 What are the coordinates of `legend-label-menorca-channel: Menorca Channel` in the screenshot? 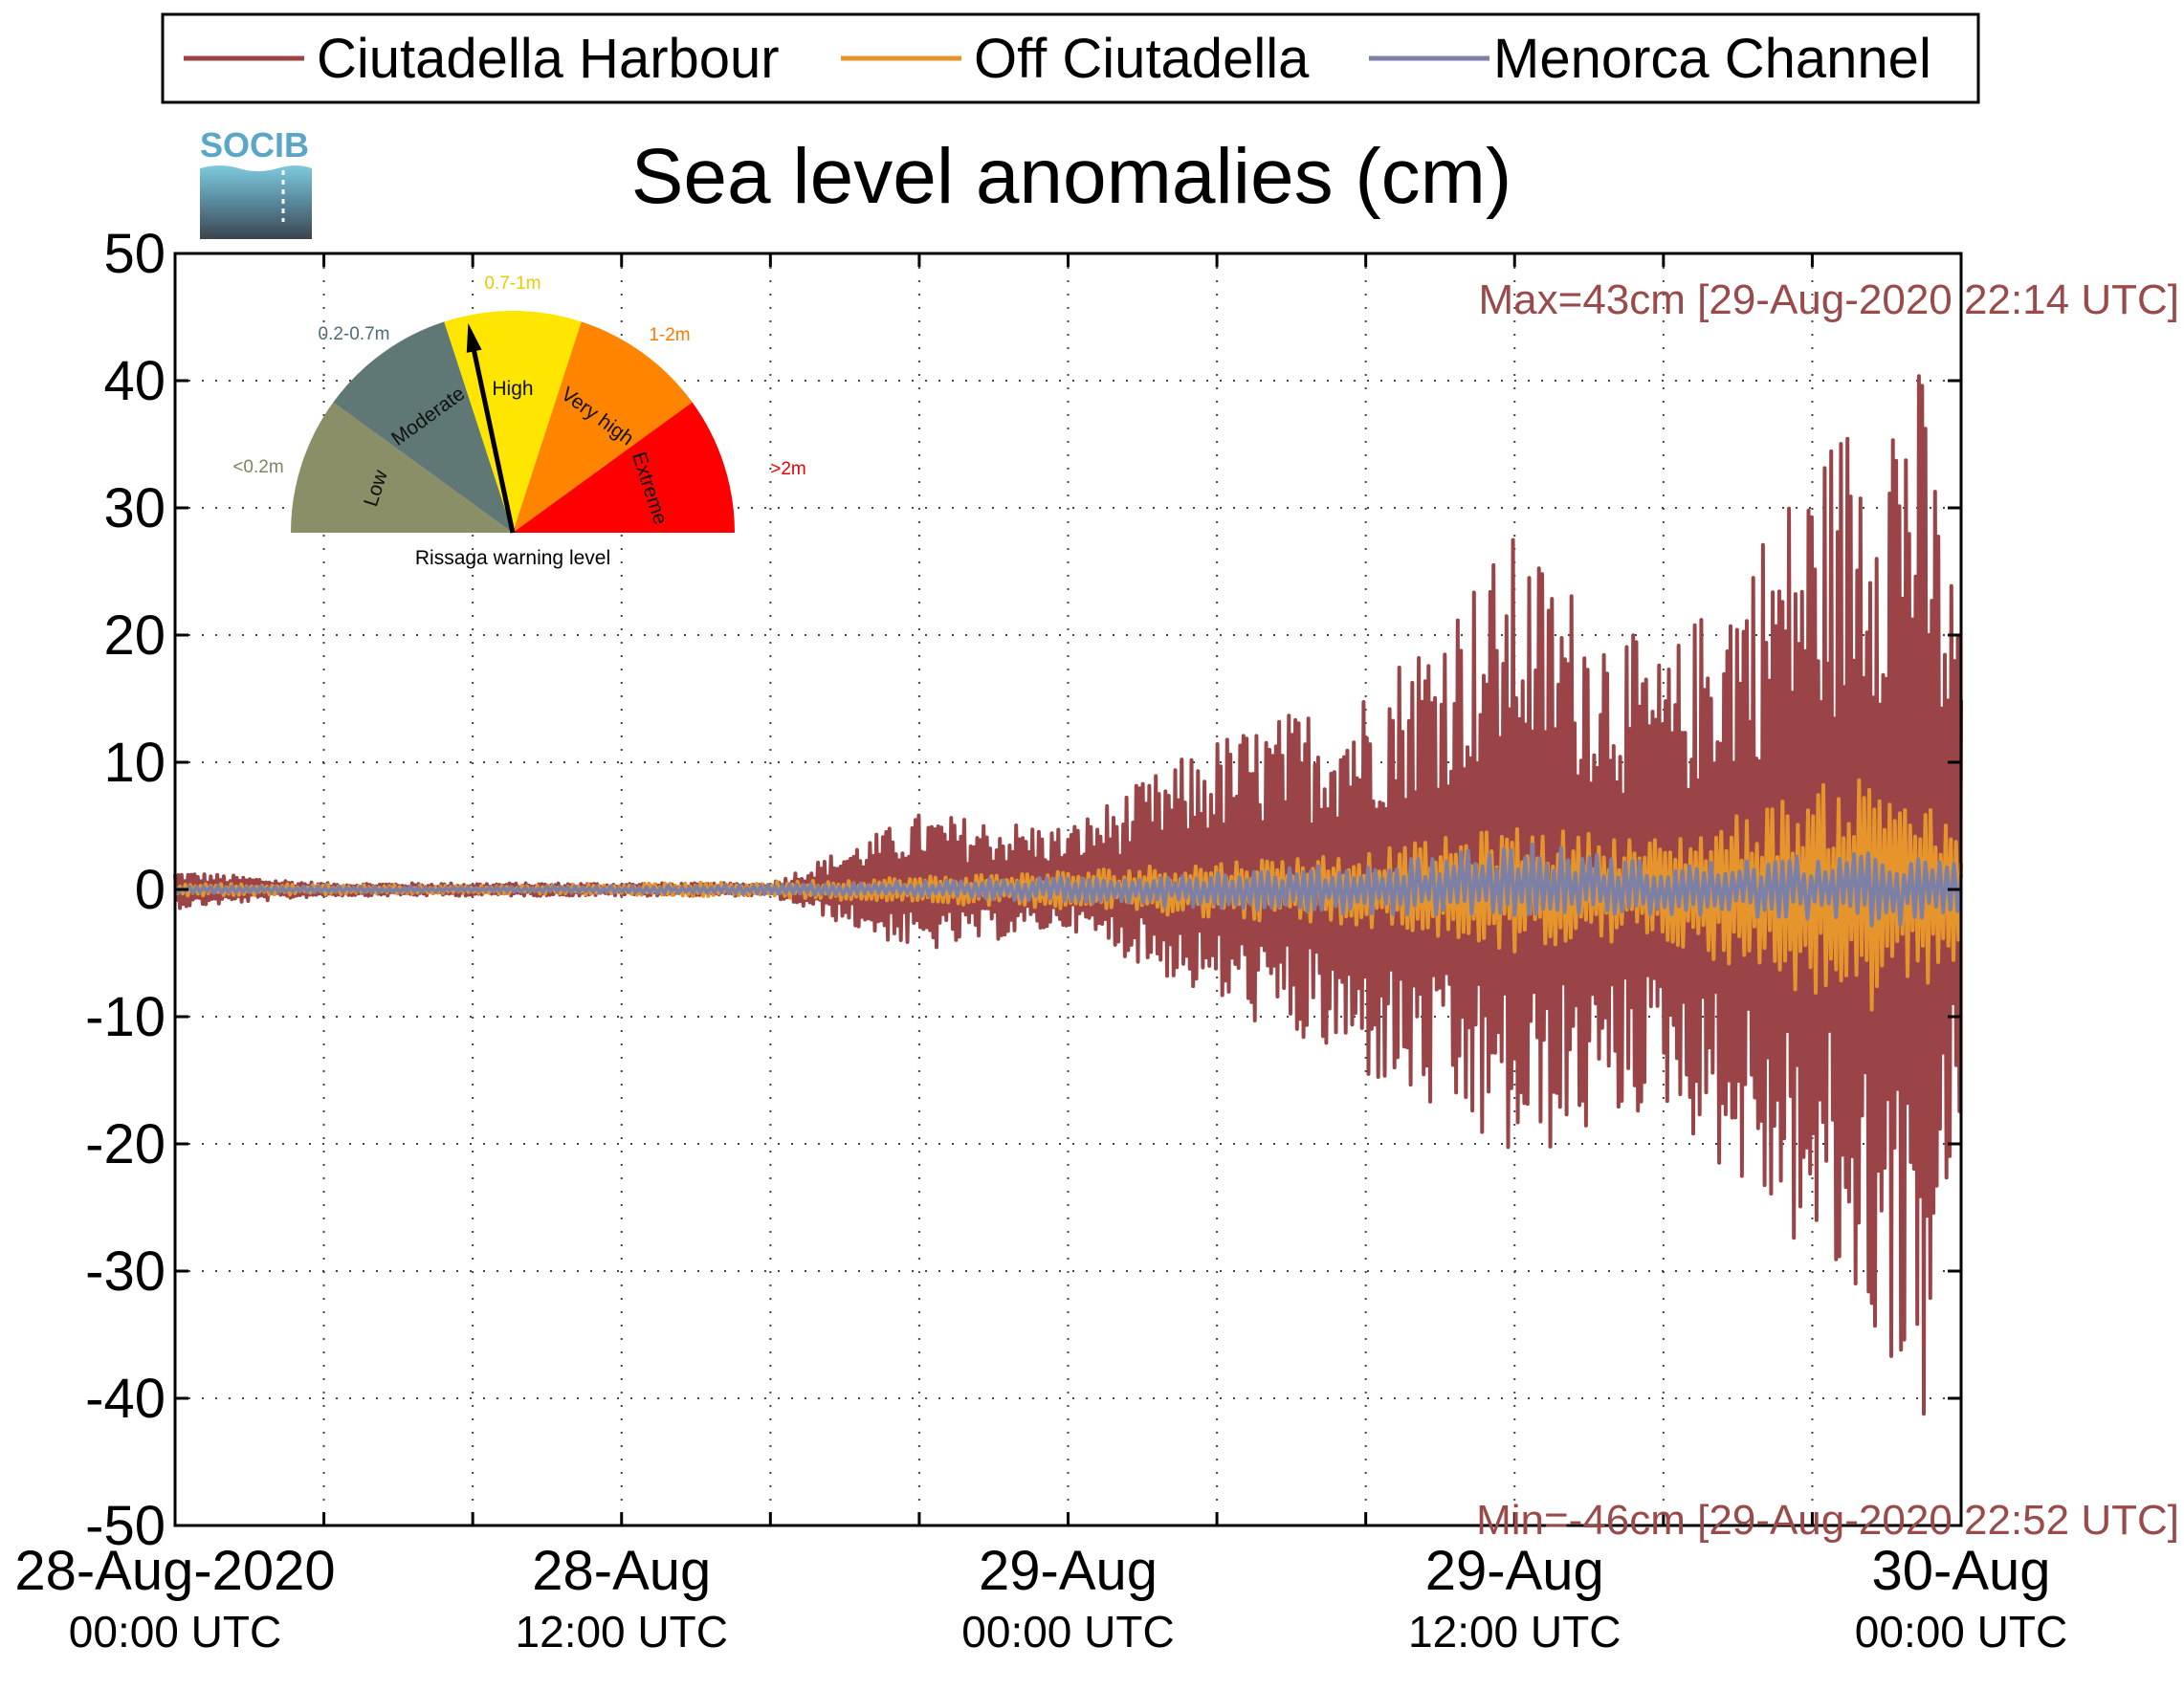 It's located at (1712, 59).